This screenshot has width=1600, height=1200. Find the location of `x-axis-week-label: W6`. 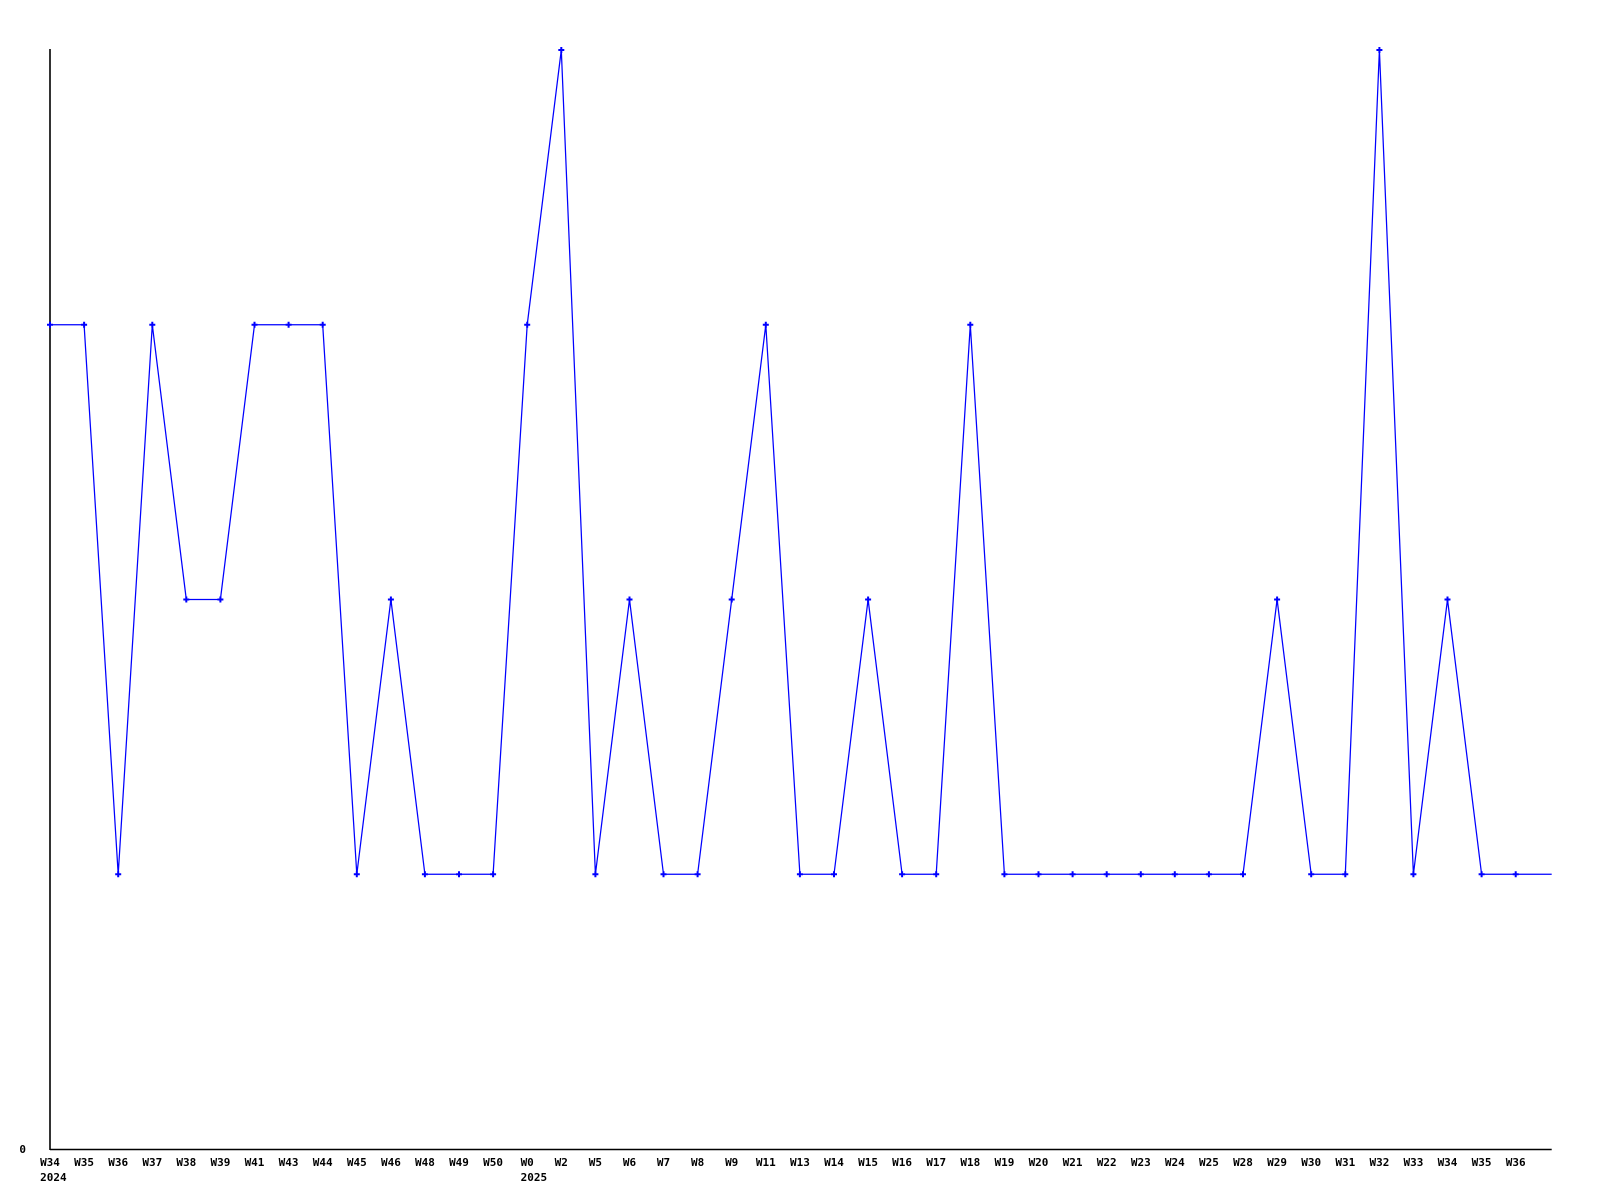

x-axis-week-label: W6 is located at coordinates (630, 1162).